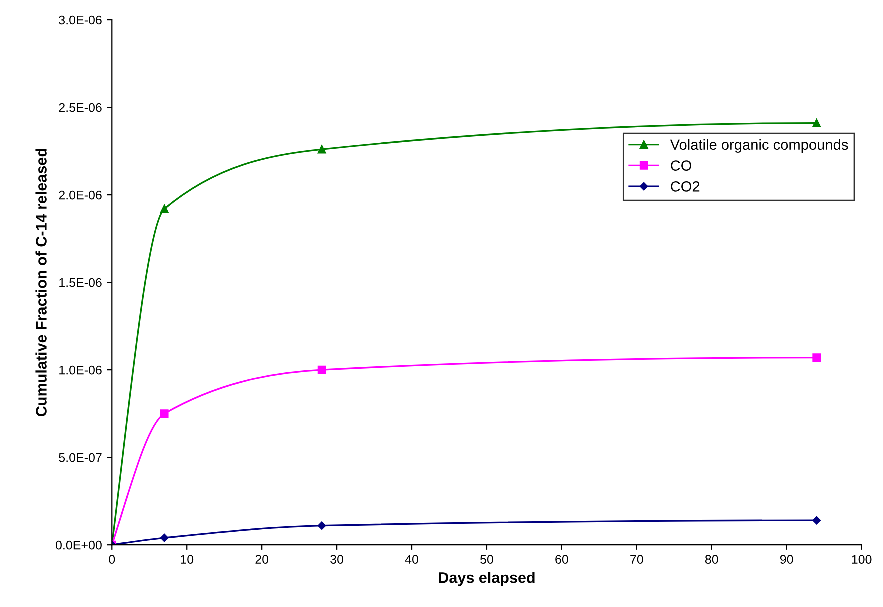 The width and height of the screenshot is (883, 607). I want to click on y-tick-label: 1.0E-06, so click(81, 370).